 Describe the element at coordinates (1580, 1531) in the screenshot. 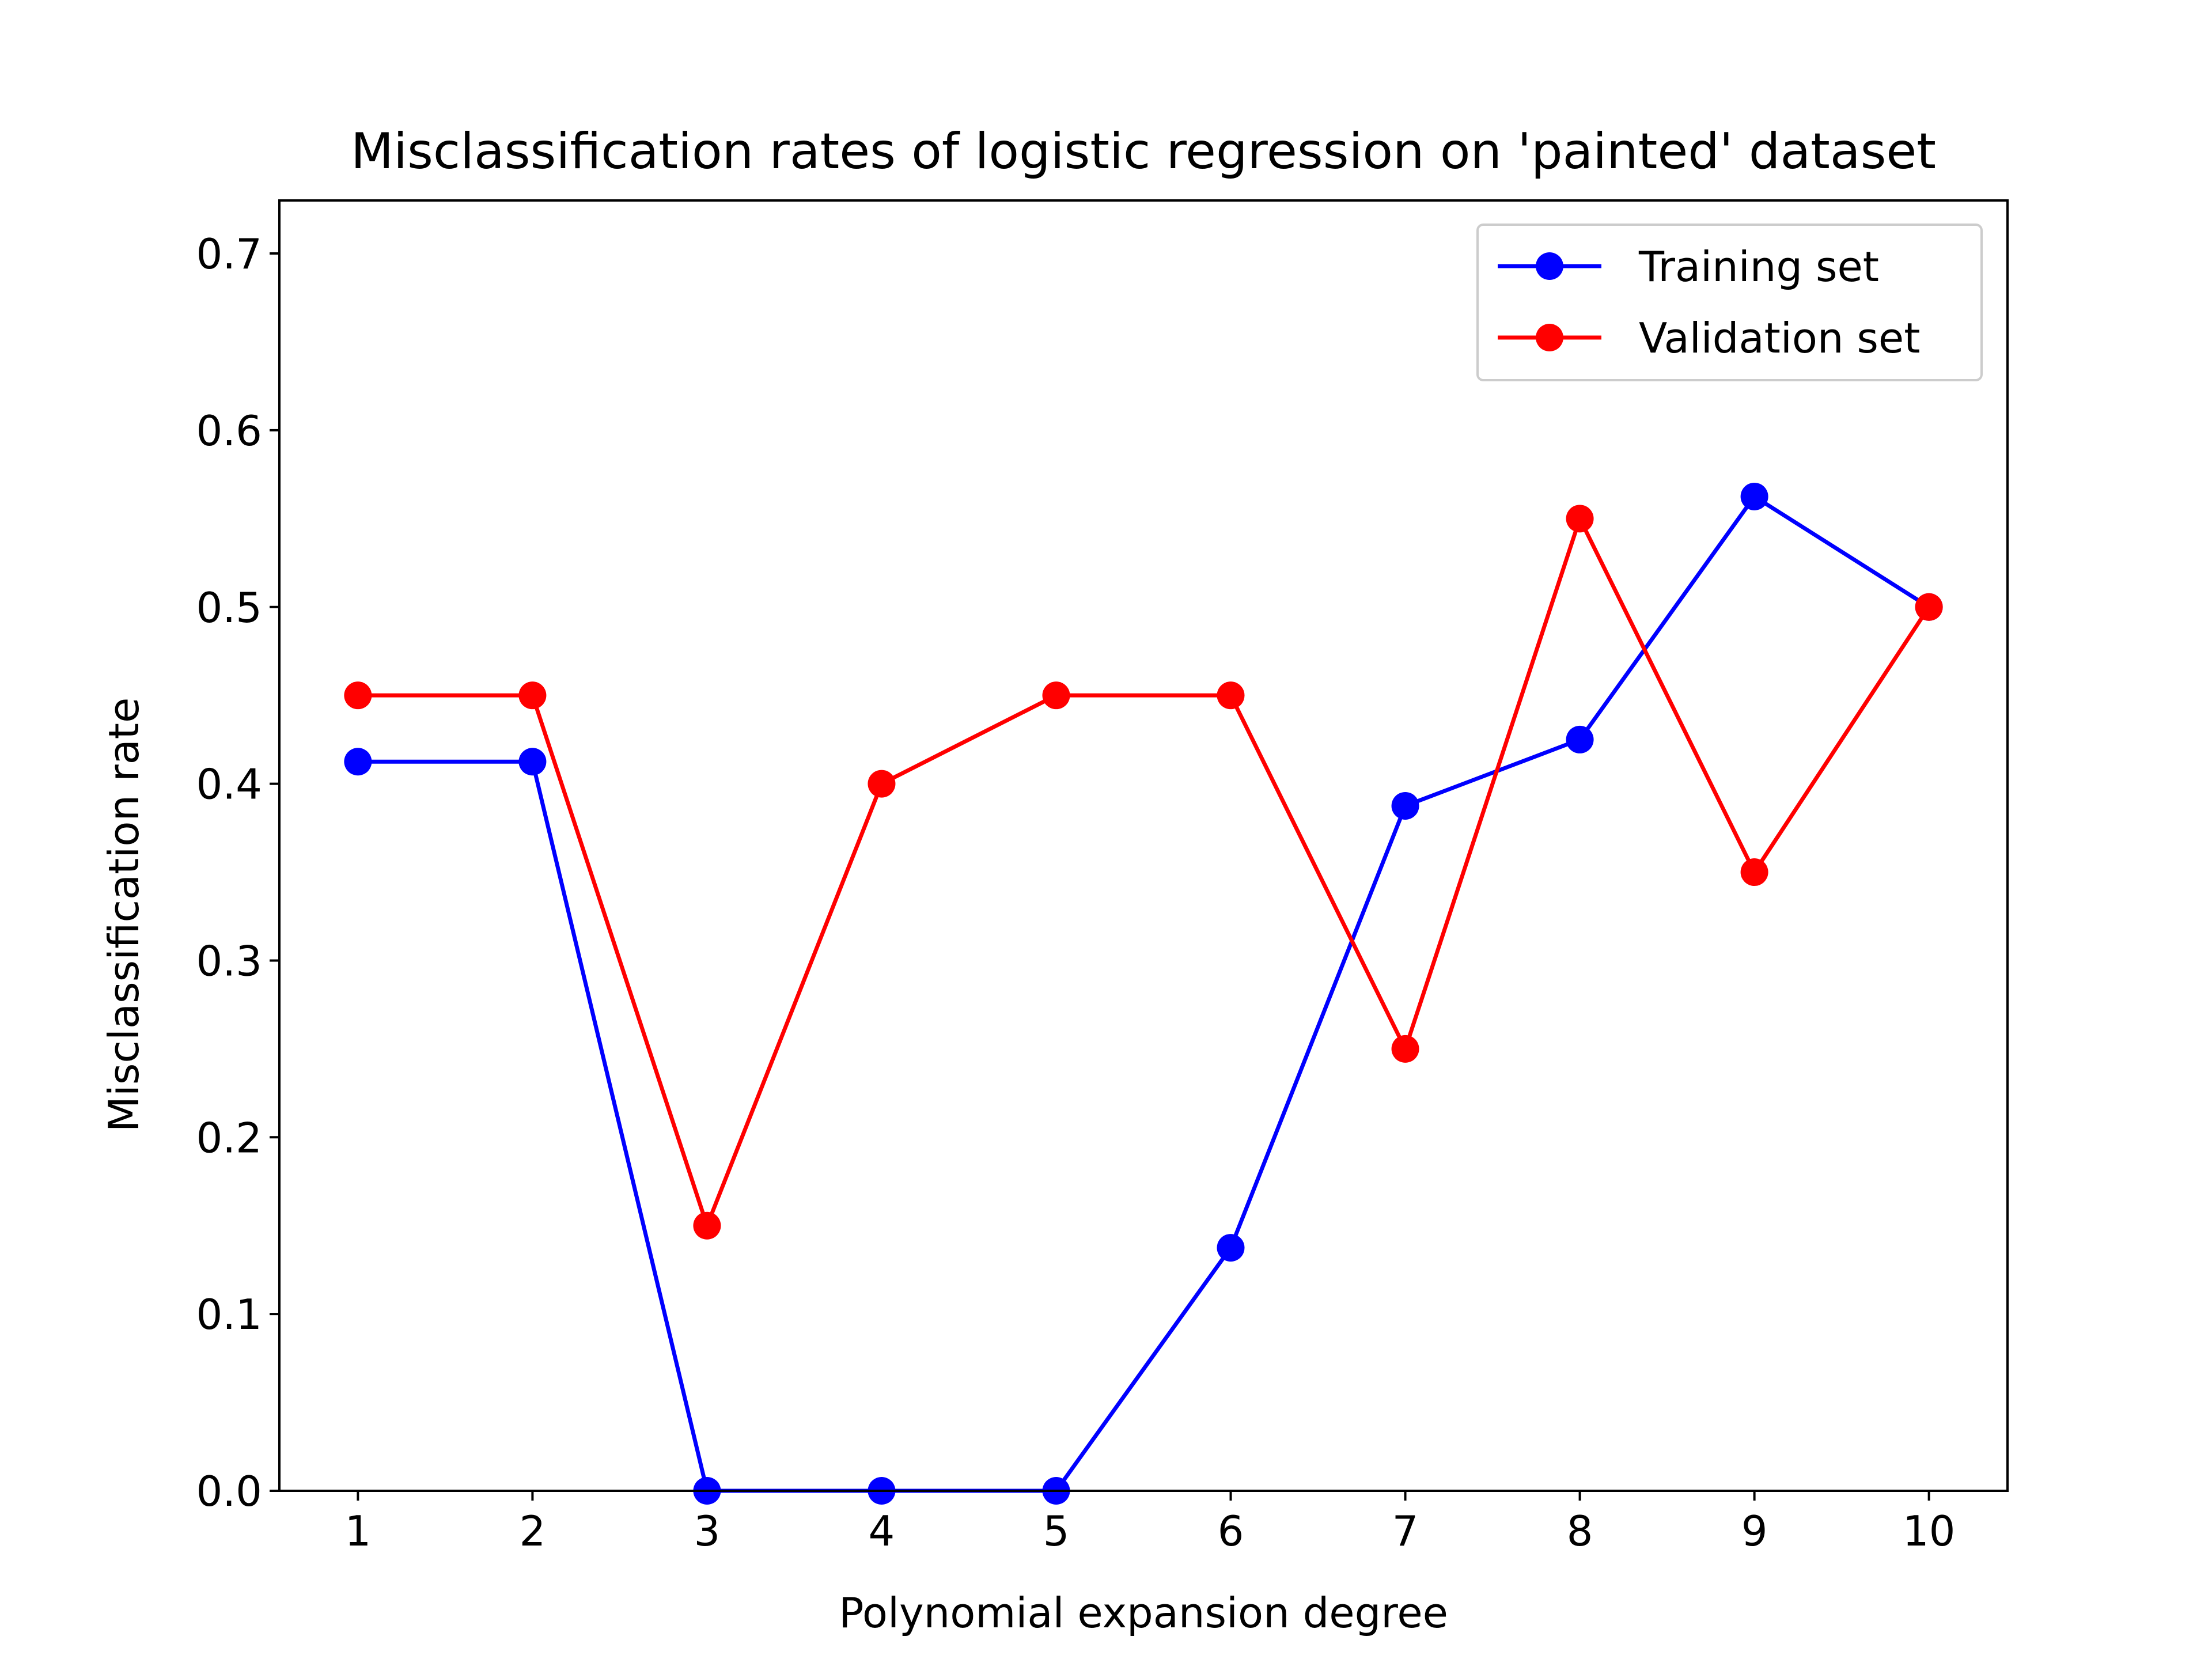

I see `x-tick-label: 8` at that location.